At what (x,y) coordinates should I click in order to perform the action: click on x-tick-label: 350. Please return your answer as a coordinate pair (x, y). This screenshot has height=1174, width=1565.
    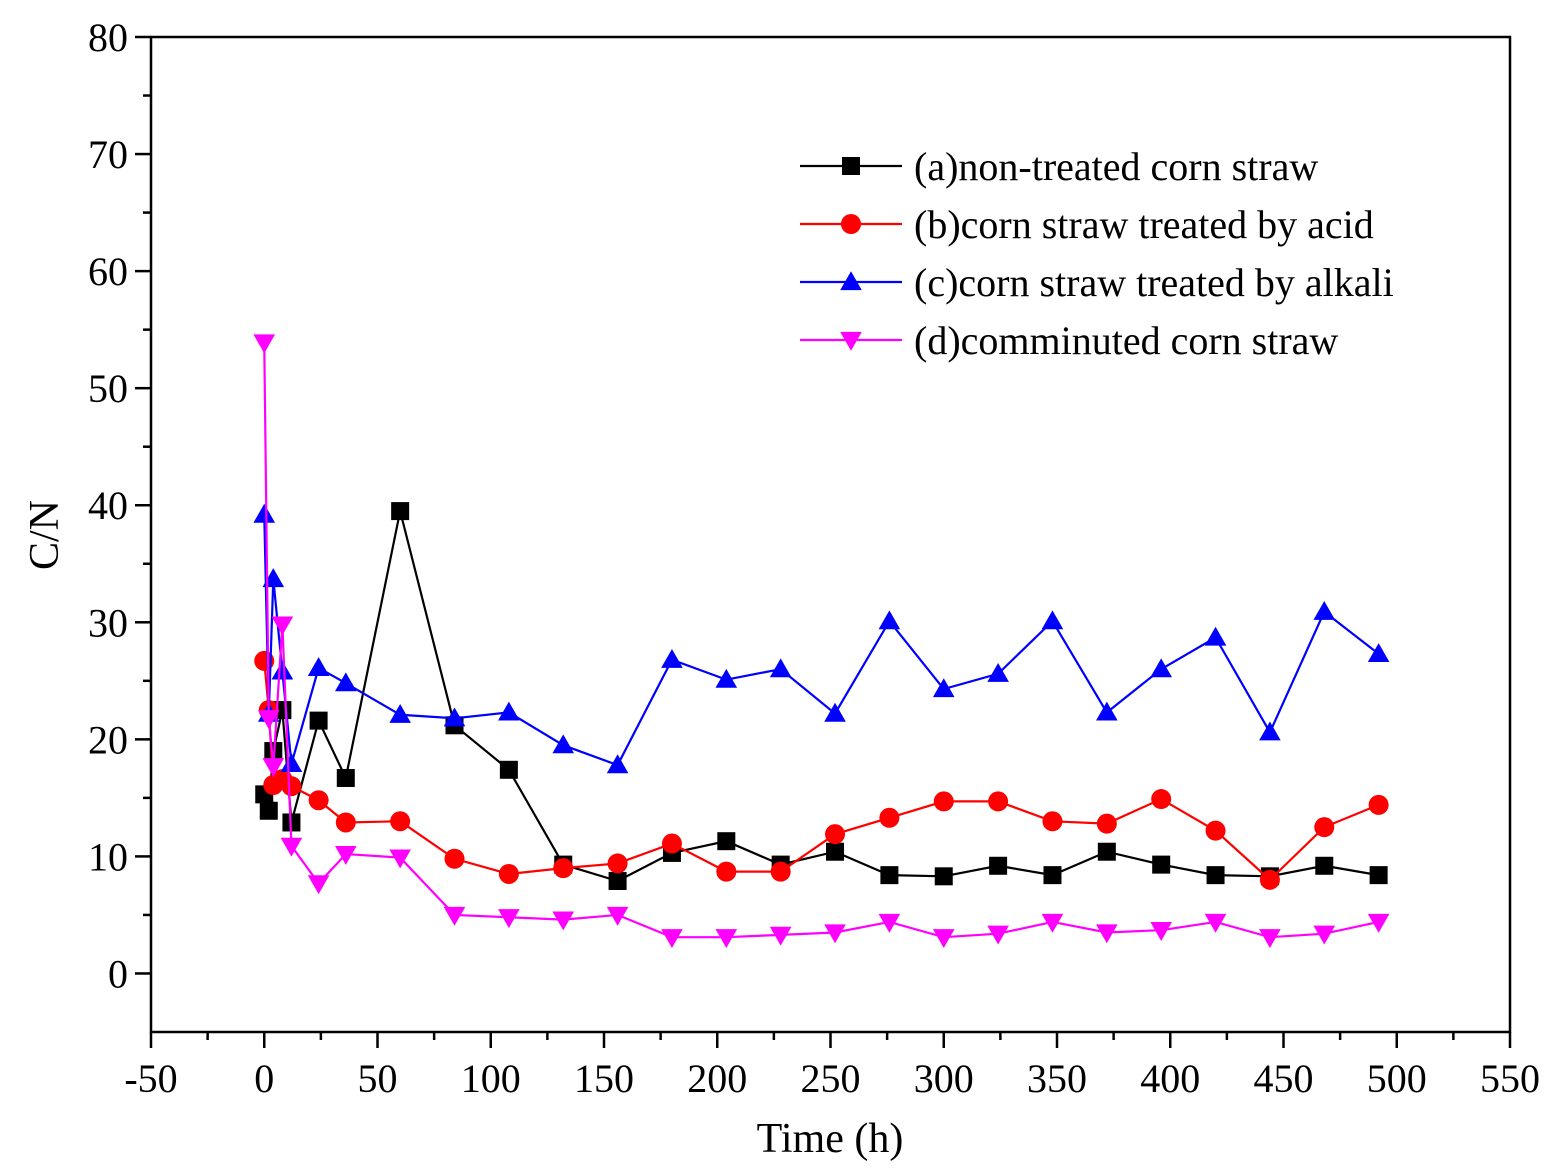
    Looking at the image, I should click on (1057, 1078).